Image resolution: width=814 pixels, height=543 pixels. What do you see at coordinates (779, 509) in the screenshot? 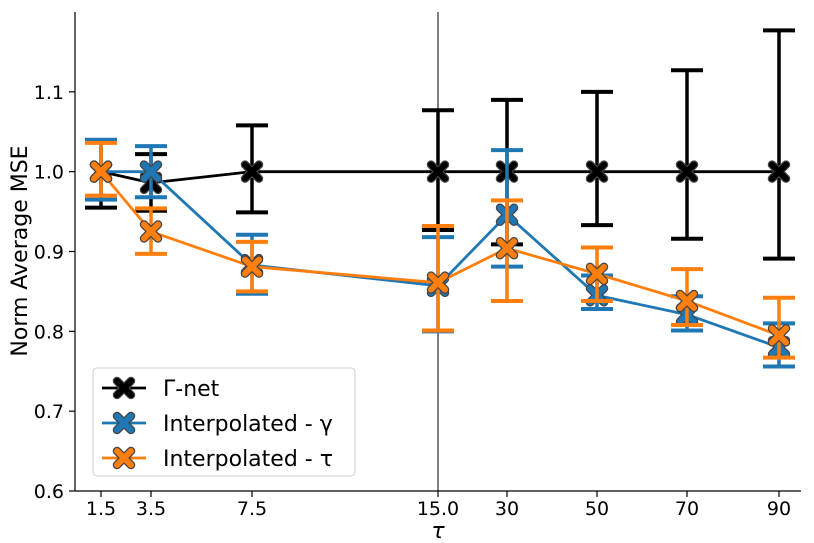
I see `x-tick-label: 90` at bounding box center [779, 509].